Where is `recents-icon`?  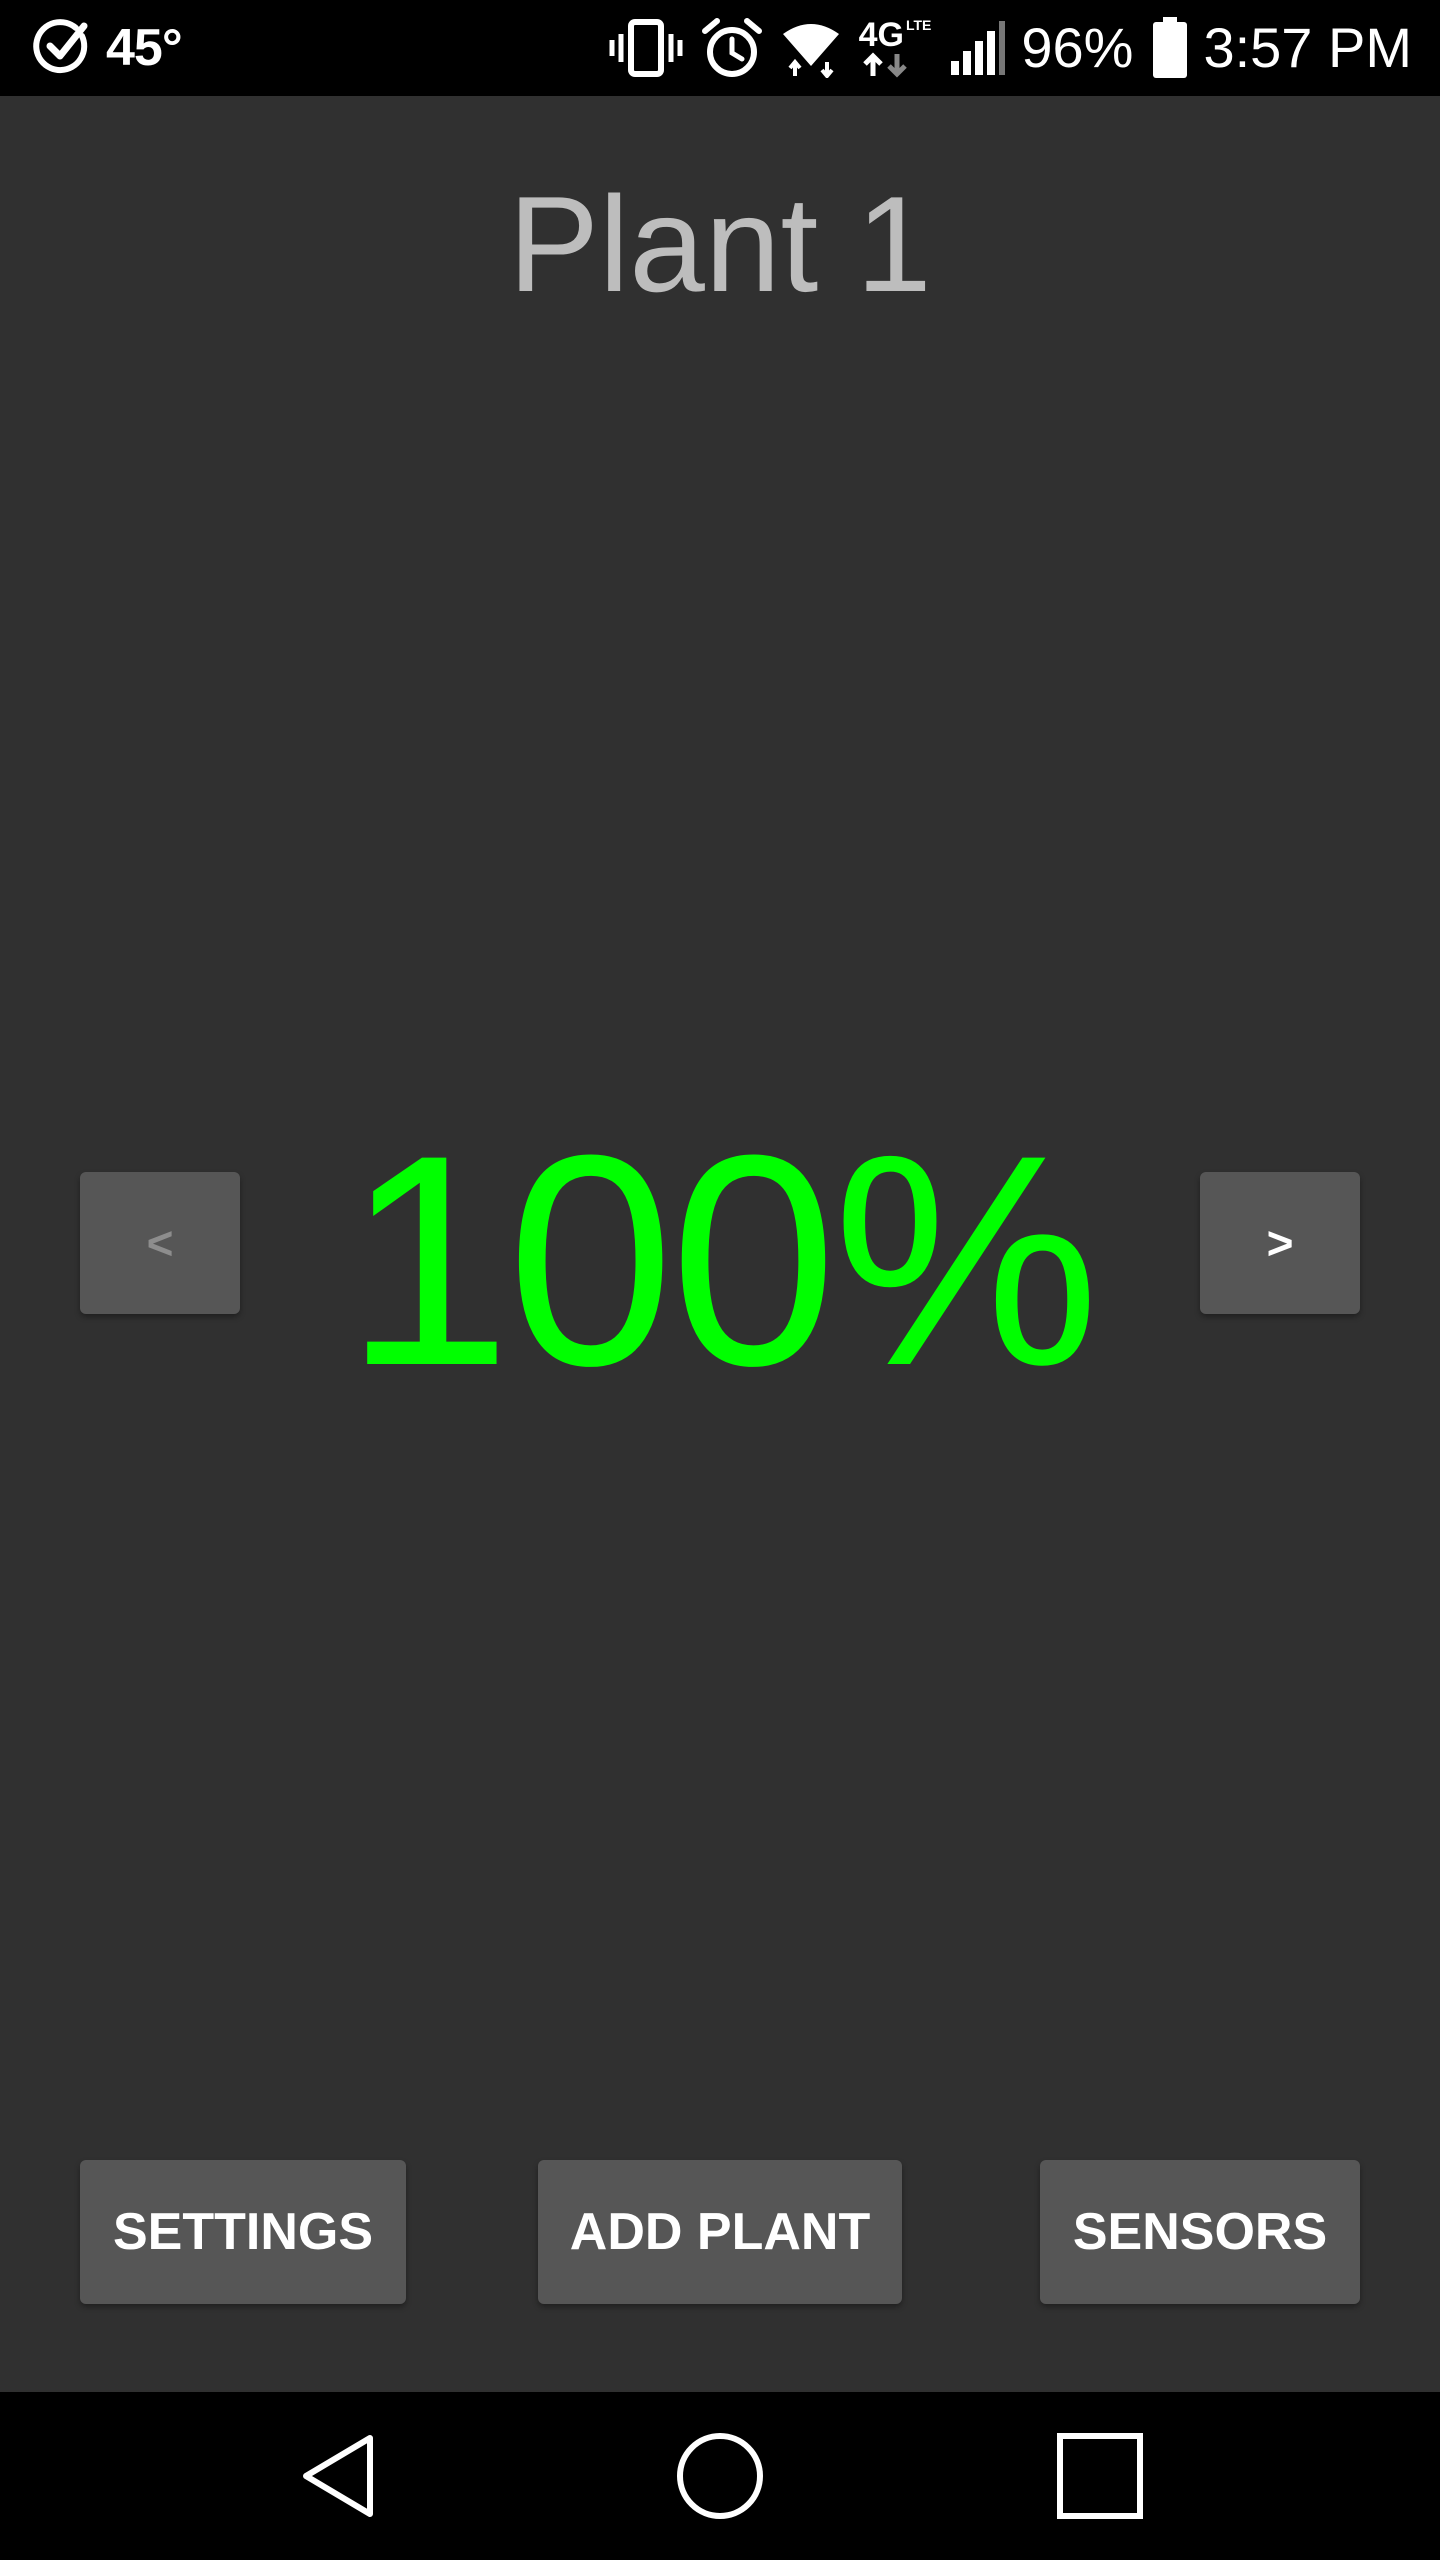
recents-icon is located at coordinates (1100, 2476).